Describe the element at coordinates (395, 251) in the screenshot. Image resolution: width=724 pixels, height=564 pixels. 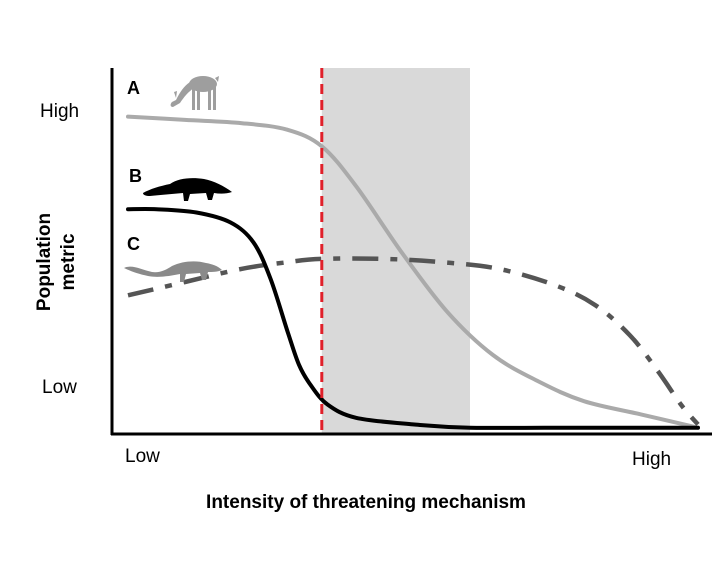
I see `shaded-region` at that location.